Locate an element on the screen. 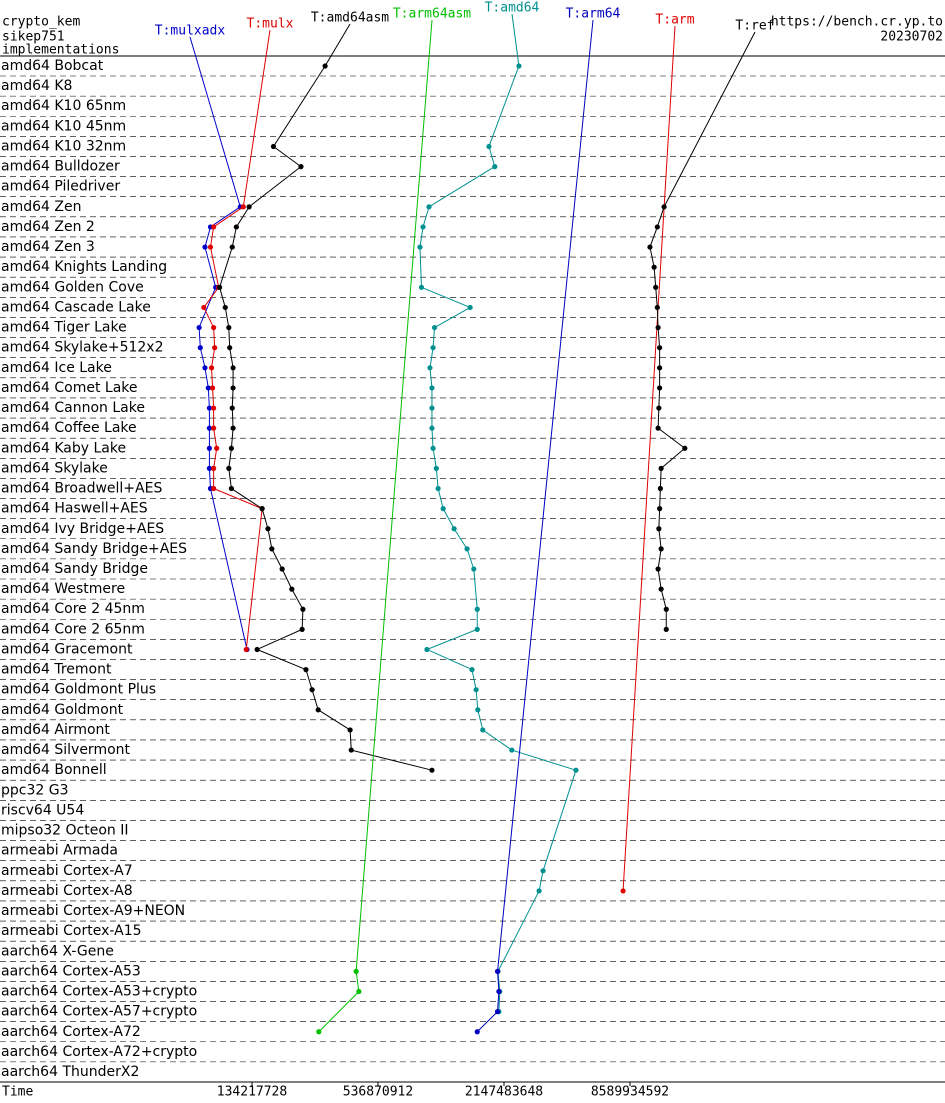 The height and width of the screenshot is (1103, 945). category-label: amd64 Goldmont Plus is located at coordinates (78, 690).